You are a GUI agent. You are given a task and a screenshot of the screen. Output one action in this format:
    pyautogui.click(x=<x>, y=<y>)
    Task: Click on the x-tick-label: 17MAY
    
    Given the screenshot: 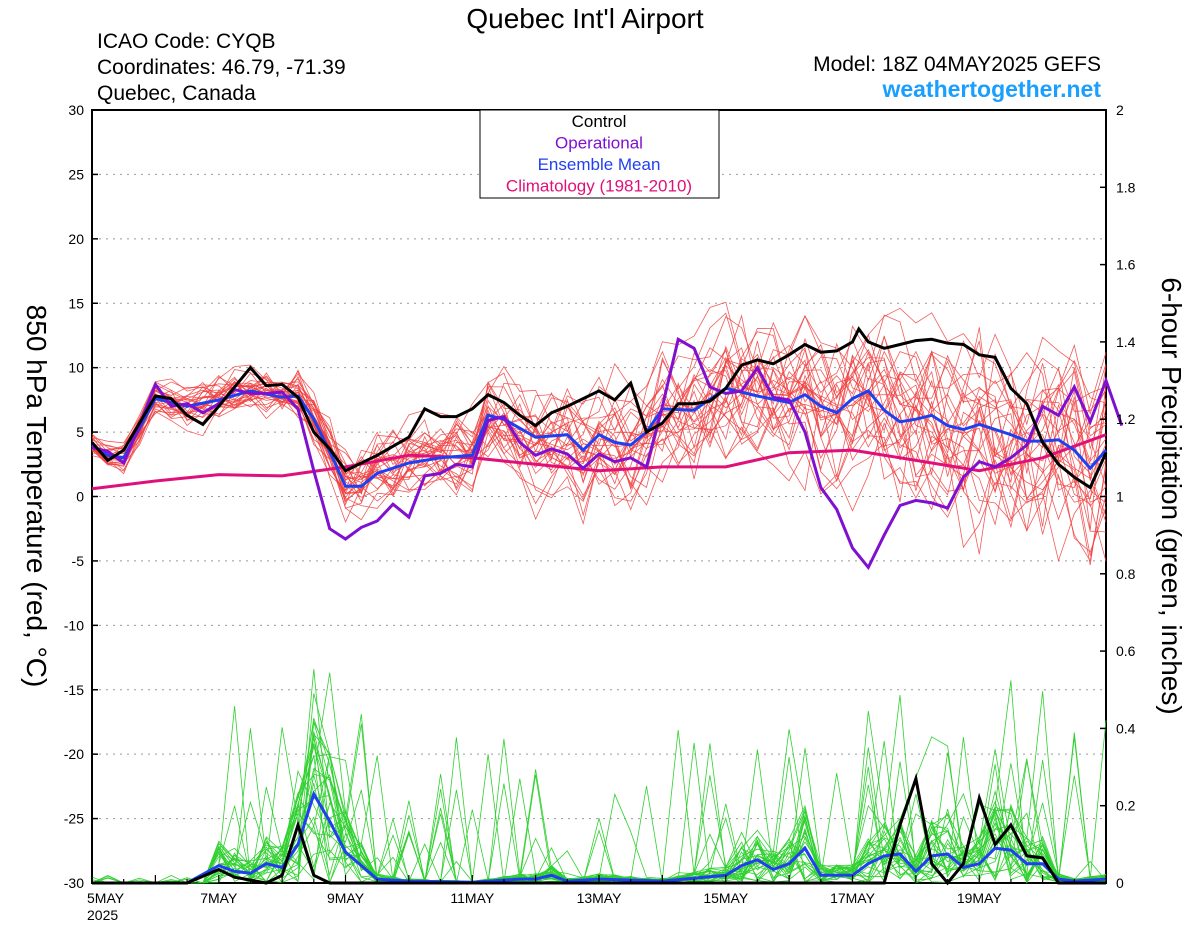 What is the action you would take?
    pyautogui.click(x=853, y=898)
    